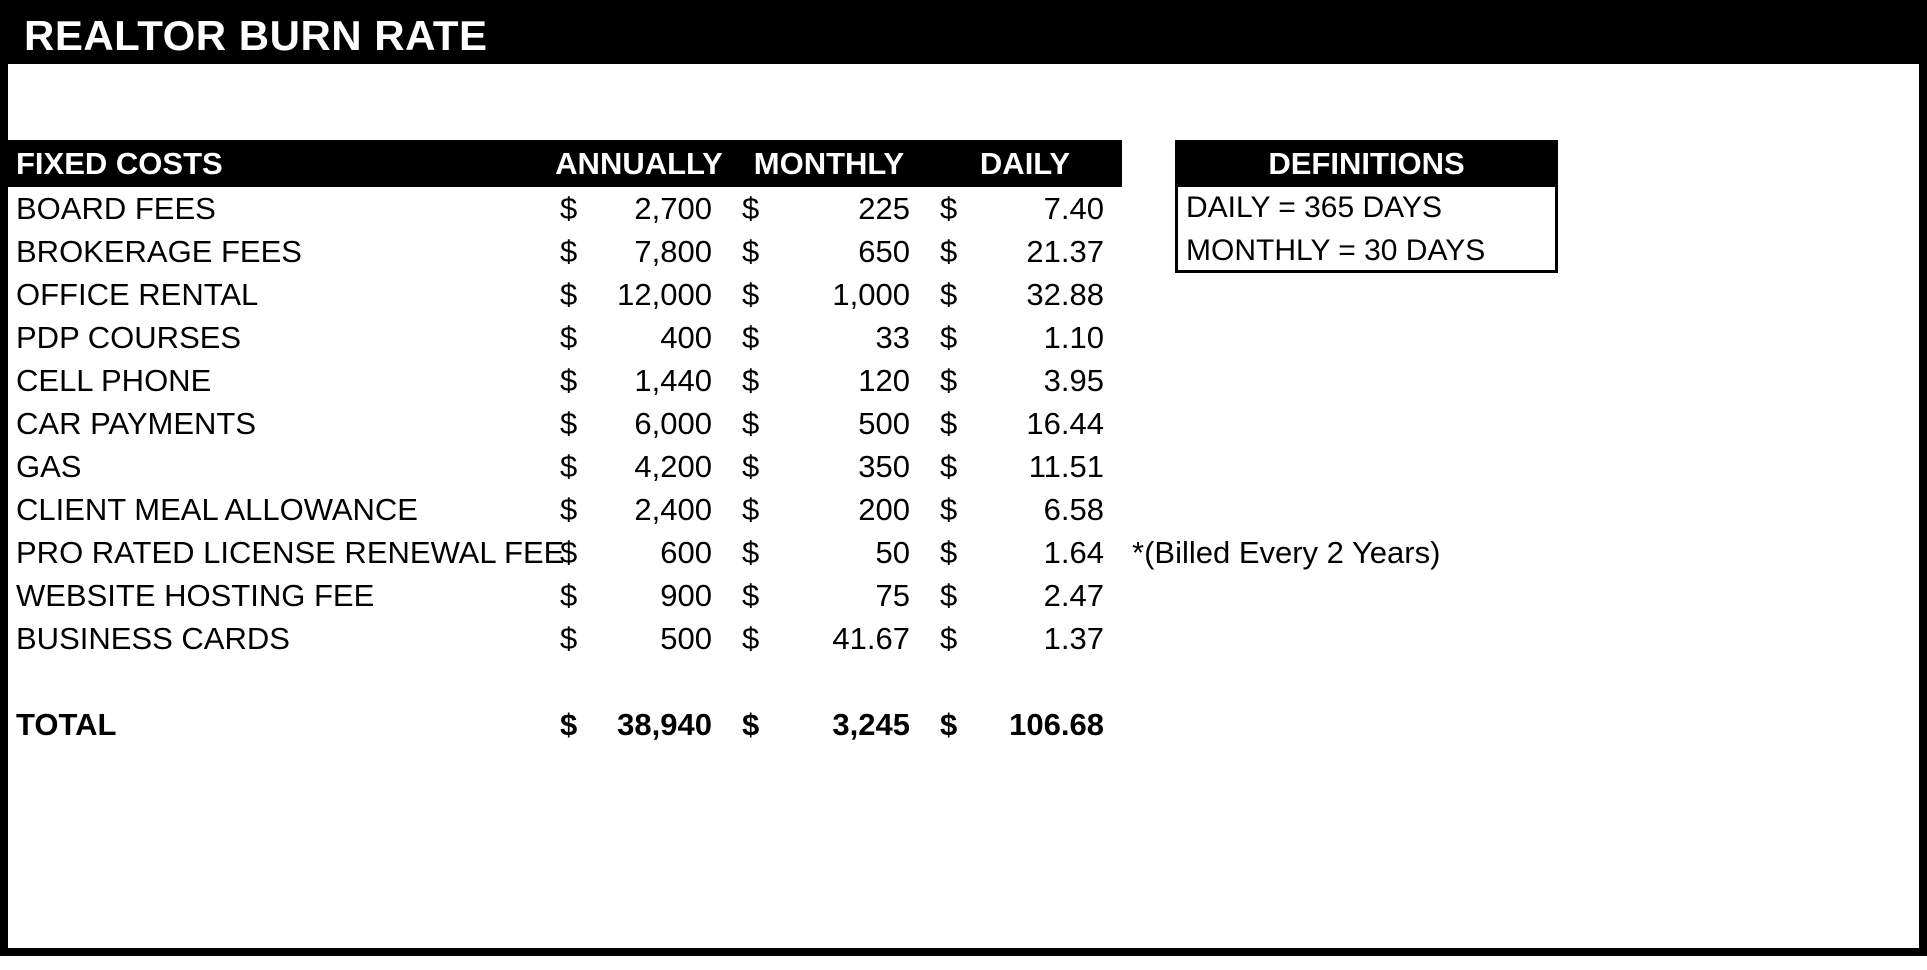 This screenshot has width=1927, height=970. I want to click on row-label: CLIENT MEAL ALLOWANCE, so click(217, 509).